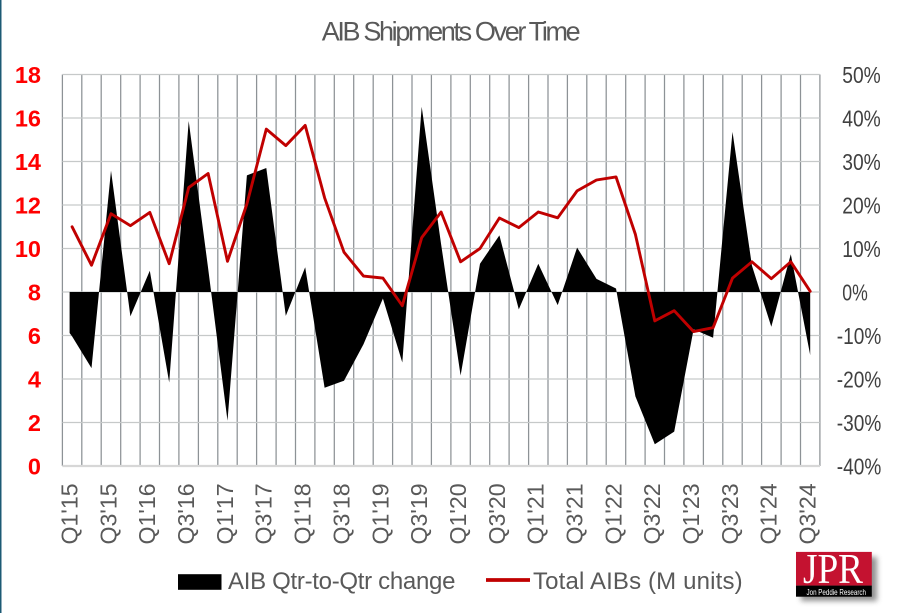 The width and height of the screenshot is (901, 613). I want to click on svg-text: Q3'16, so click(186, 513).